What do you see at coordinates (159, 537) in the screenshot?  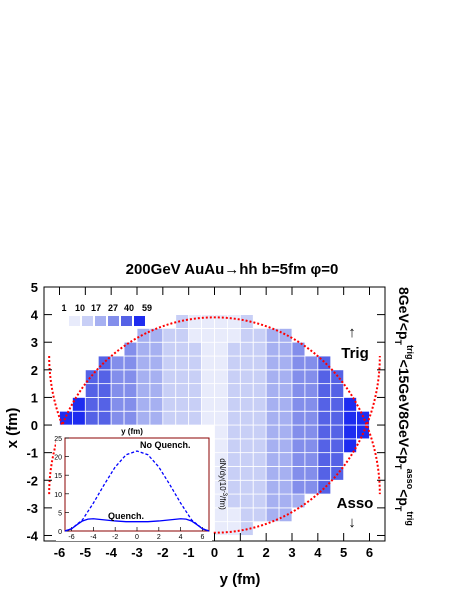 I see `inset-x-tick-label: 2` at bounding box center [159, 537].